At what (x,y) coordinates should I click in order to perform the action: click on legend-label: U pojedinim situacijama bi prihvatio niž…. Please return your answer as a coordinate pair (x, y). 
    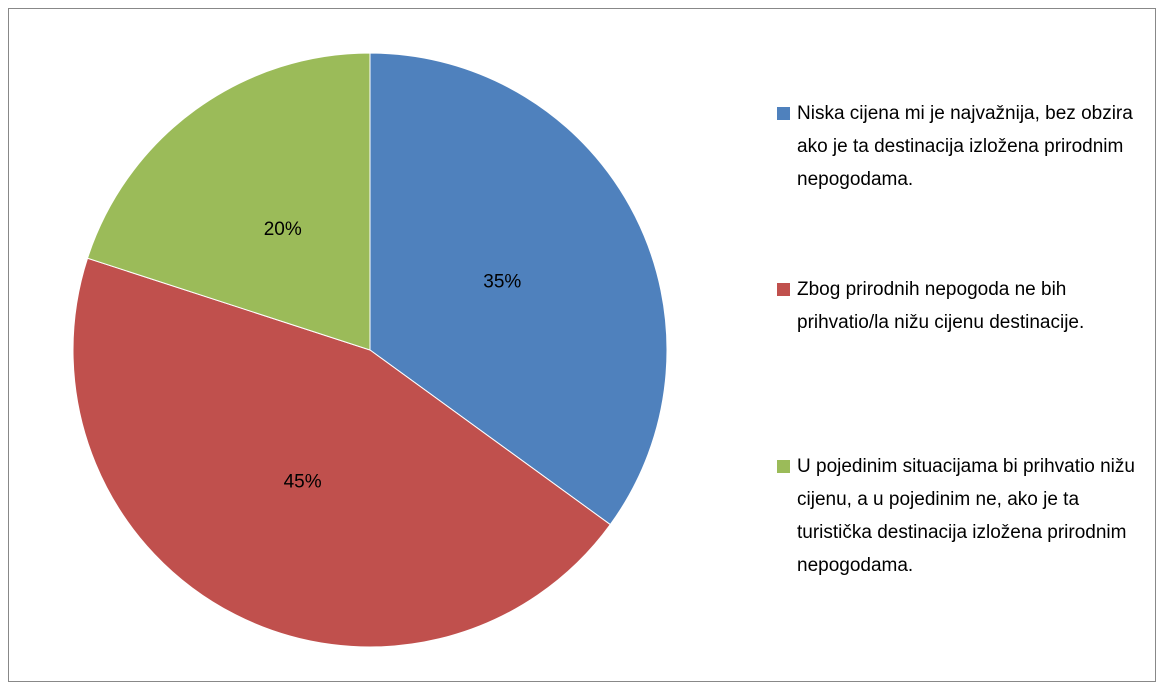
    Looking at the image, I should click on (966, 516).